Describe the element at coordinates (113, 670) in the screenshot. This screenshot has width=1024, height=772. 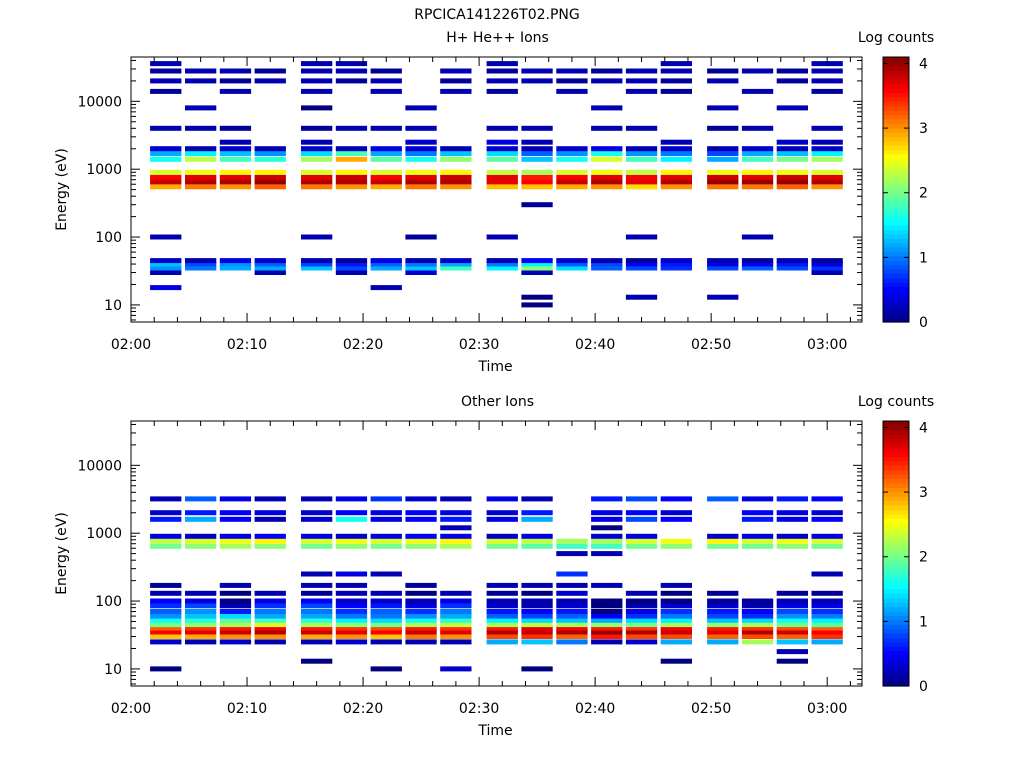
I see `y-tick-label: 10` at that location.